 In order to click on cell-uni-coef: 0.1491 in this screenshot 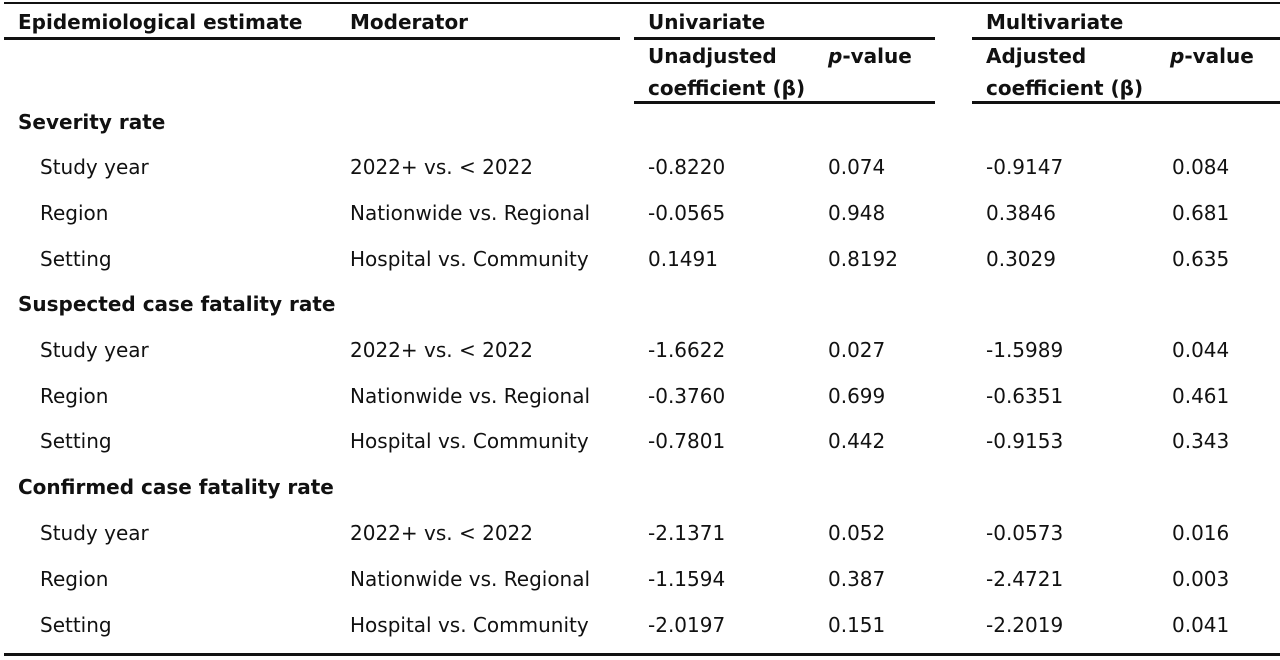, I will do `click(683, 259)`.